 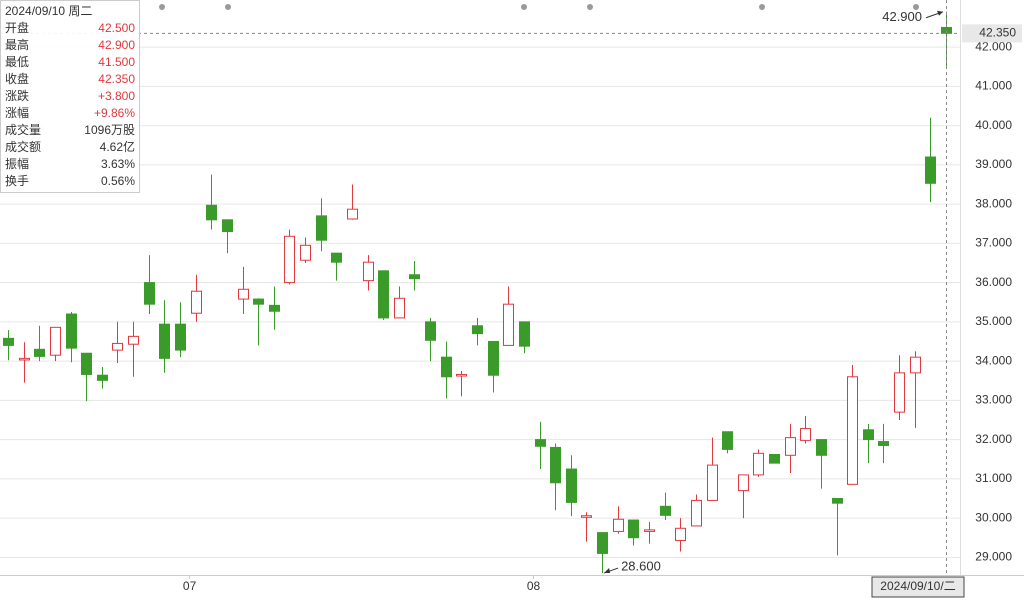 What do you see at coordinates (993, 46) in the screenshot?
I see `y-tick-label: 42.000` at bounding box center [993, 46].